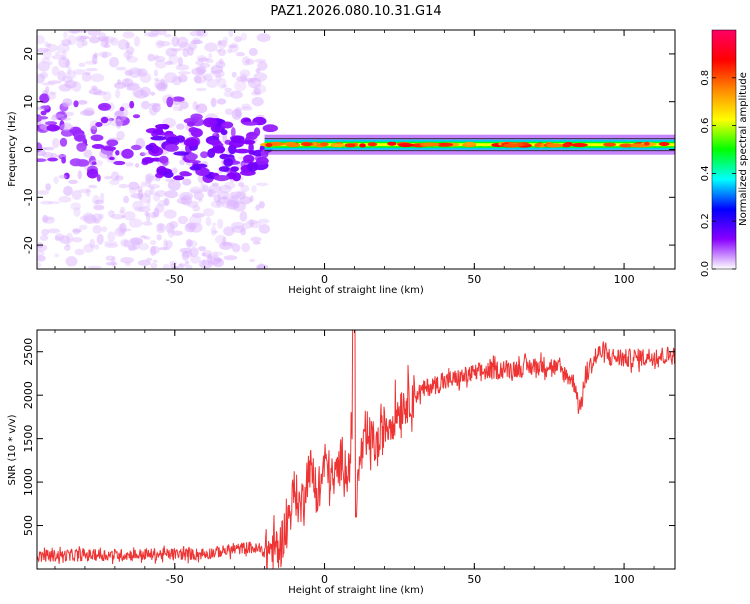 The image size is (750, 604). Describe the element at coordinates (175, 579) in the screenshot. I see `x-tick-label: -50` at that location.